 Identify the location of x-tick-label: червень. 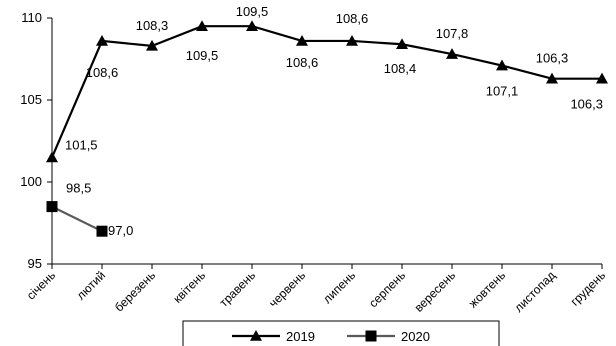
(287, 289).